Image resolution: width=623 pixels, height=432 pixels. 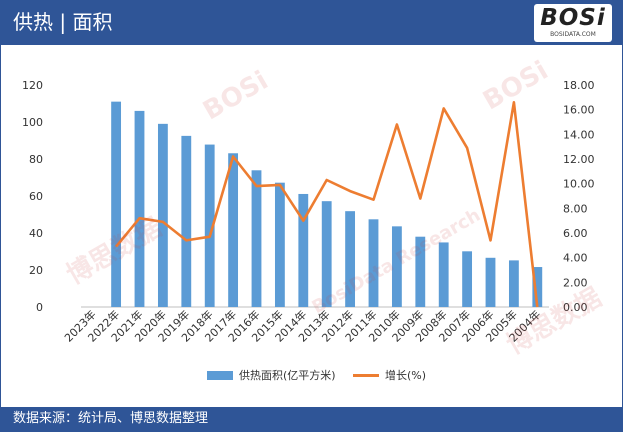 I want to click on legend-label-area: 供热面积(亿平方米), so click(x=287, y=375).